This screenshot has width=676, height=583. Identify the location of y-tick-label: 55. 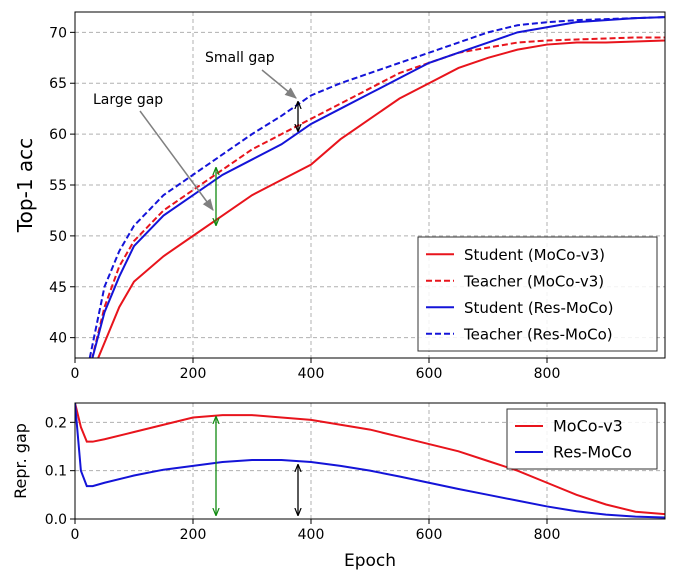
(58, 186).